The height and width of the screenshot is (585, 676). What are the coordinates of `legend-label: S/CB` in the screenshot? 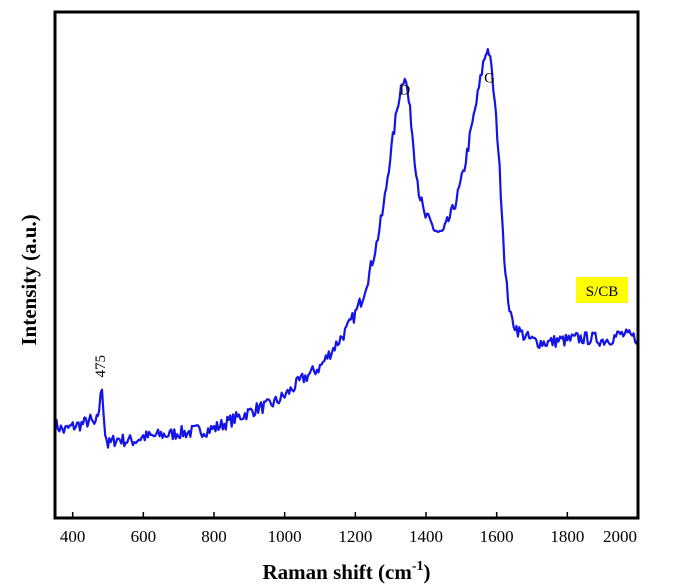 It's located at (602, 292).